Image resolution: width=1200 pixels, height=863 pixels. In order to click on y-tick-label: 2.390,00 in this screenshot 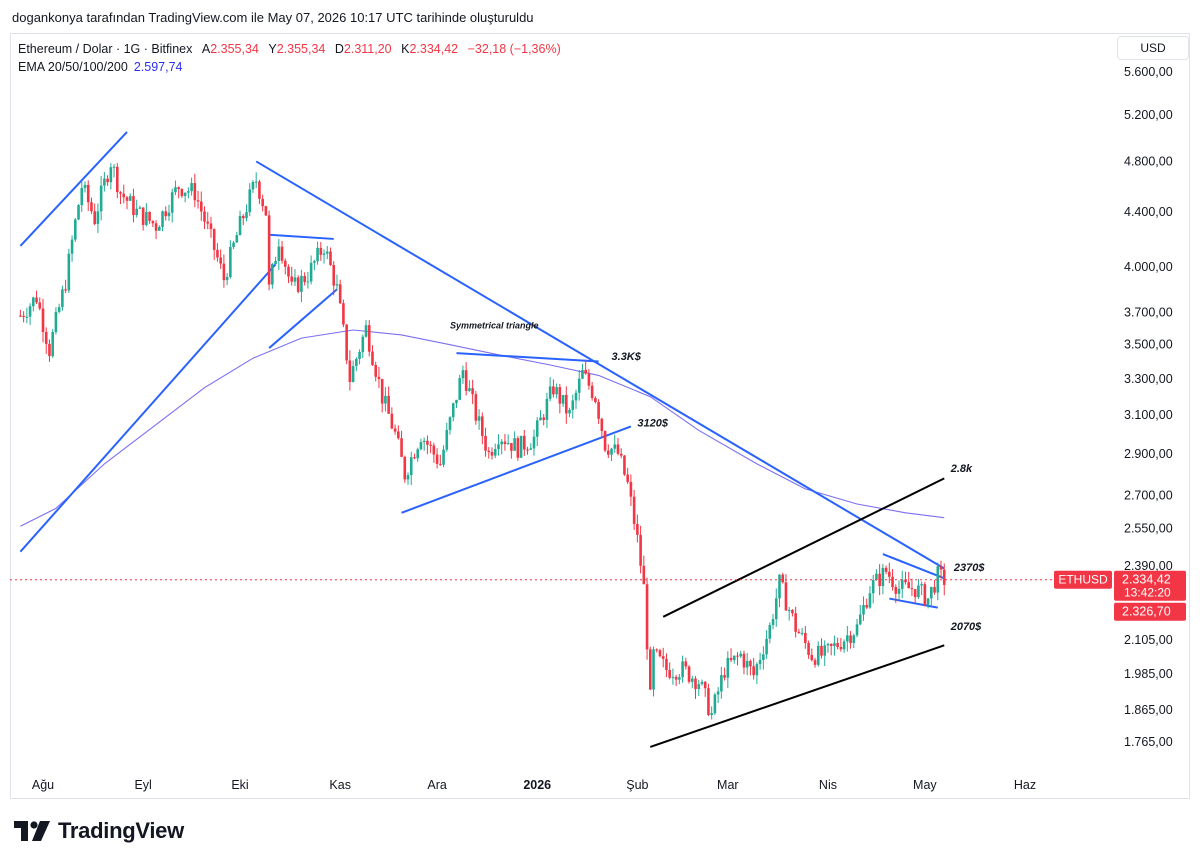, I will do `click(1148, 566)`.